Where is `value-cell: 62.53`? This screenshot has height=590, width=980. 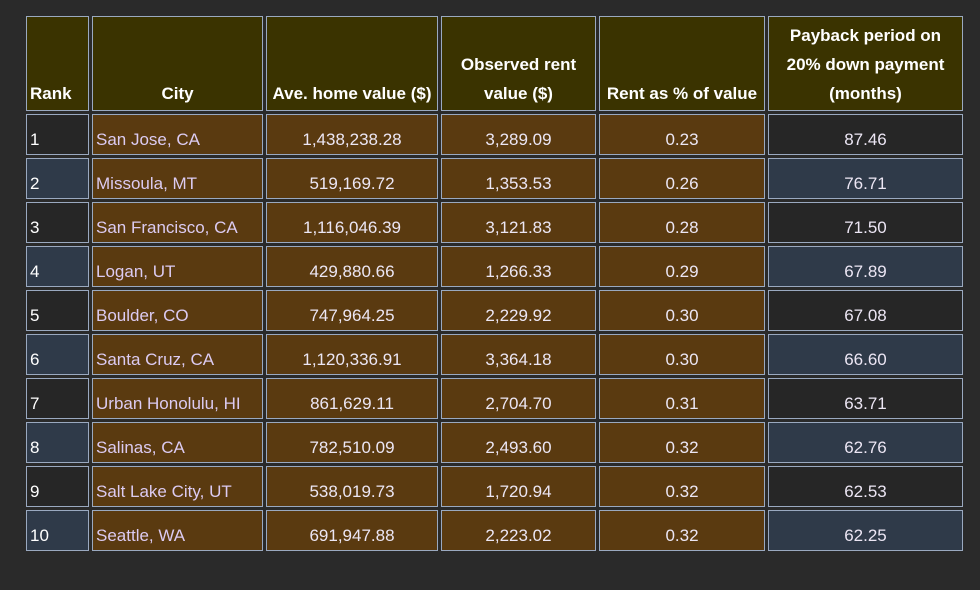 value-cell: 62.53 is located at coordinates (865, 486).